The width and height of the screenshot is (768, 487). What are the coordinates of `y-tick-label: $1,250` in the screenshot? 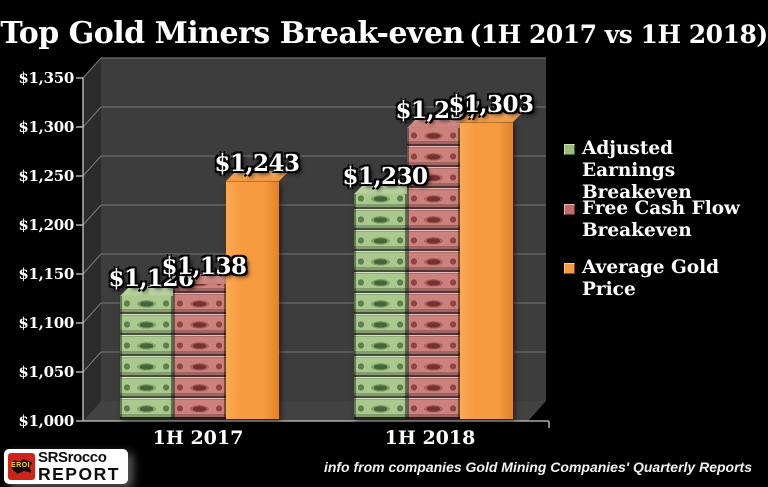 It's located at (46, 176).